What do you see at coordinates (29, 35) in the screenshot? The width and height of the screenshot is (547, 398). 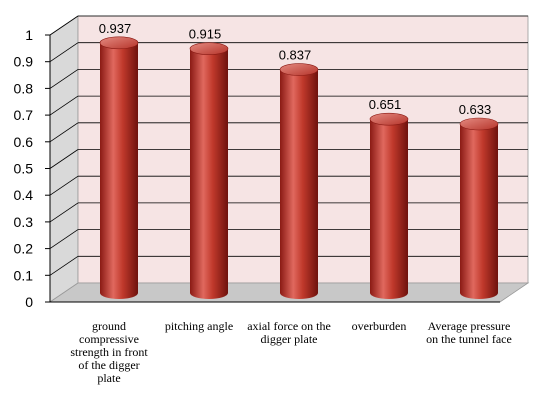 I see `y-tick-label: 1` at bounding box center [29, 35].